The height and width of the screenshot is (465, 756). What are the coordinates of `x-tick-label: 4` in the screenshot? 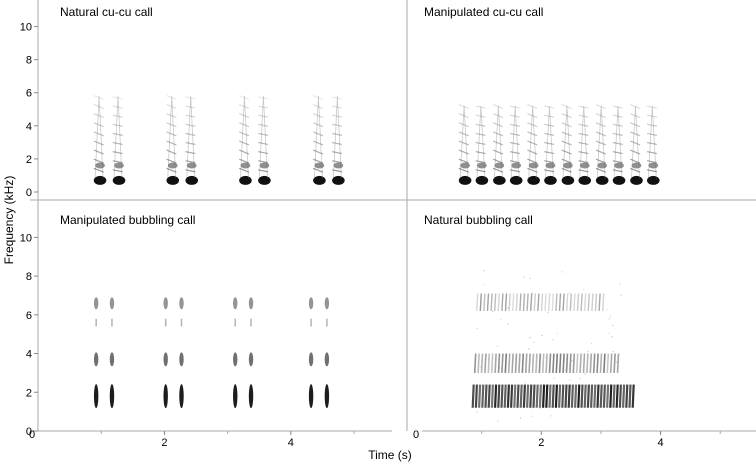 It's located at (291, 443).